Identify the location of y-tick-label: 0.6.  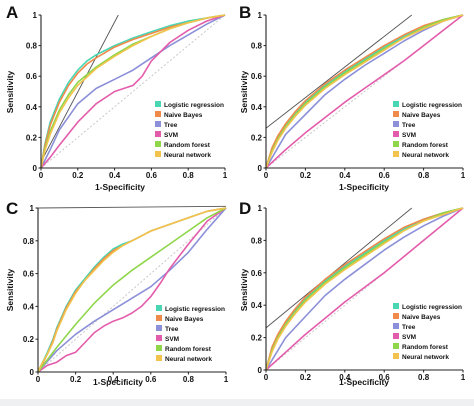
(257, 273).